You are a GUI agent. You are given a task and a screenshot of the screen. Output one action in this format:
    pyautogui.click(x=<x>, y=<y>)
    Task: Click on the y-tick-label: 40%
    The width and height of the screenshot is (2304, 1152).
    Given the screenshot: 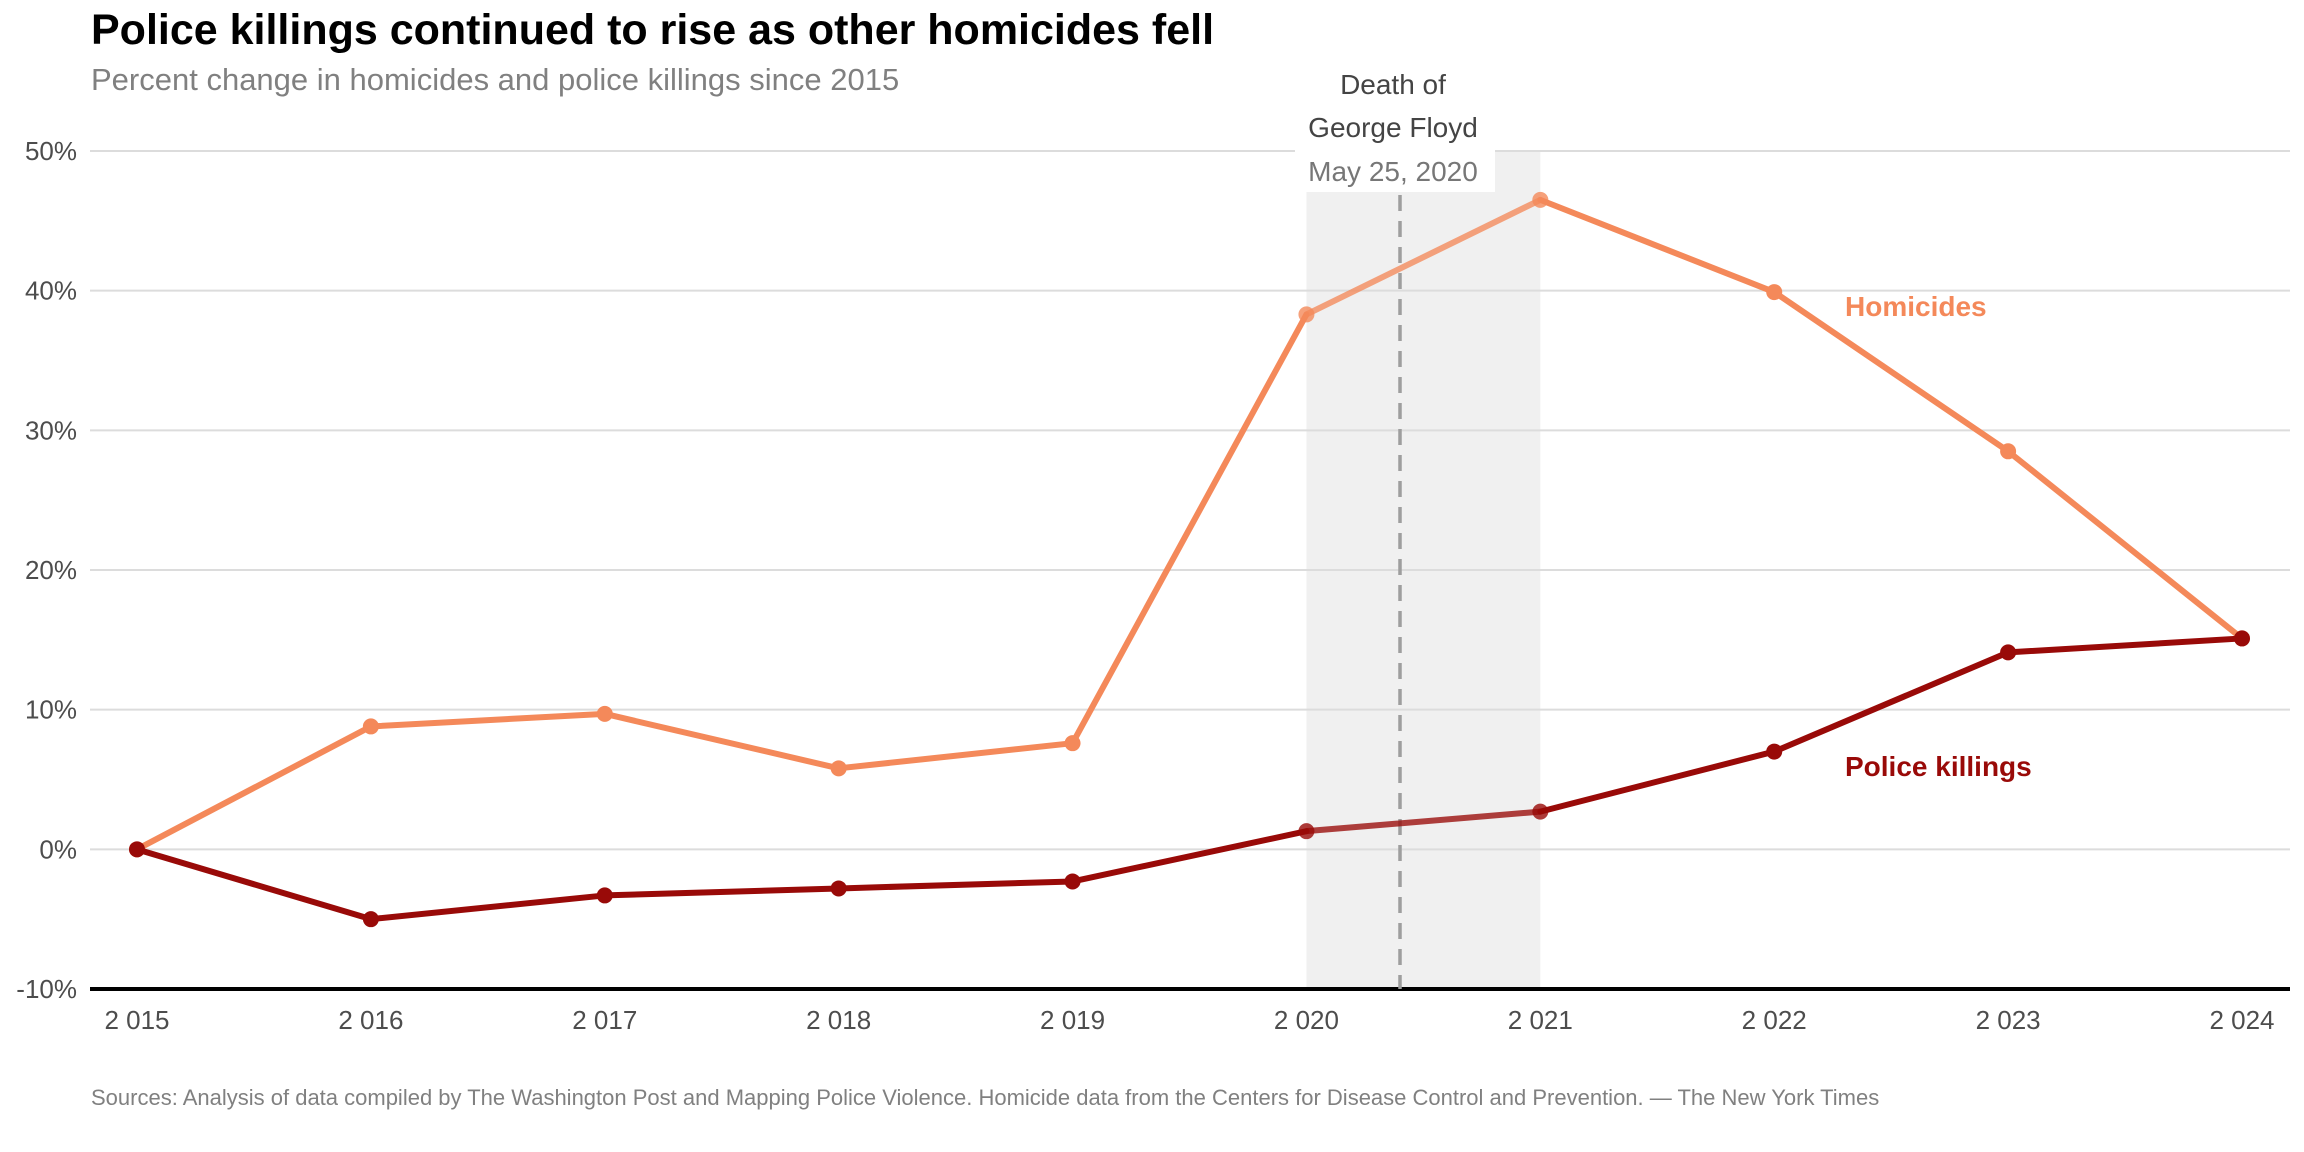 What is the action you would take?
    pyautogui.click(x=51, y=291)
    